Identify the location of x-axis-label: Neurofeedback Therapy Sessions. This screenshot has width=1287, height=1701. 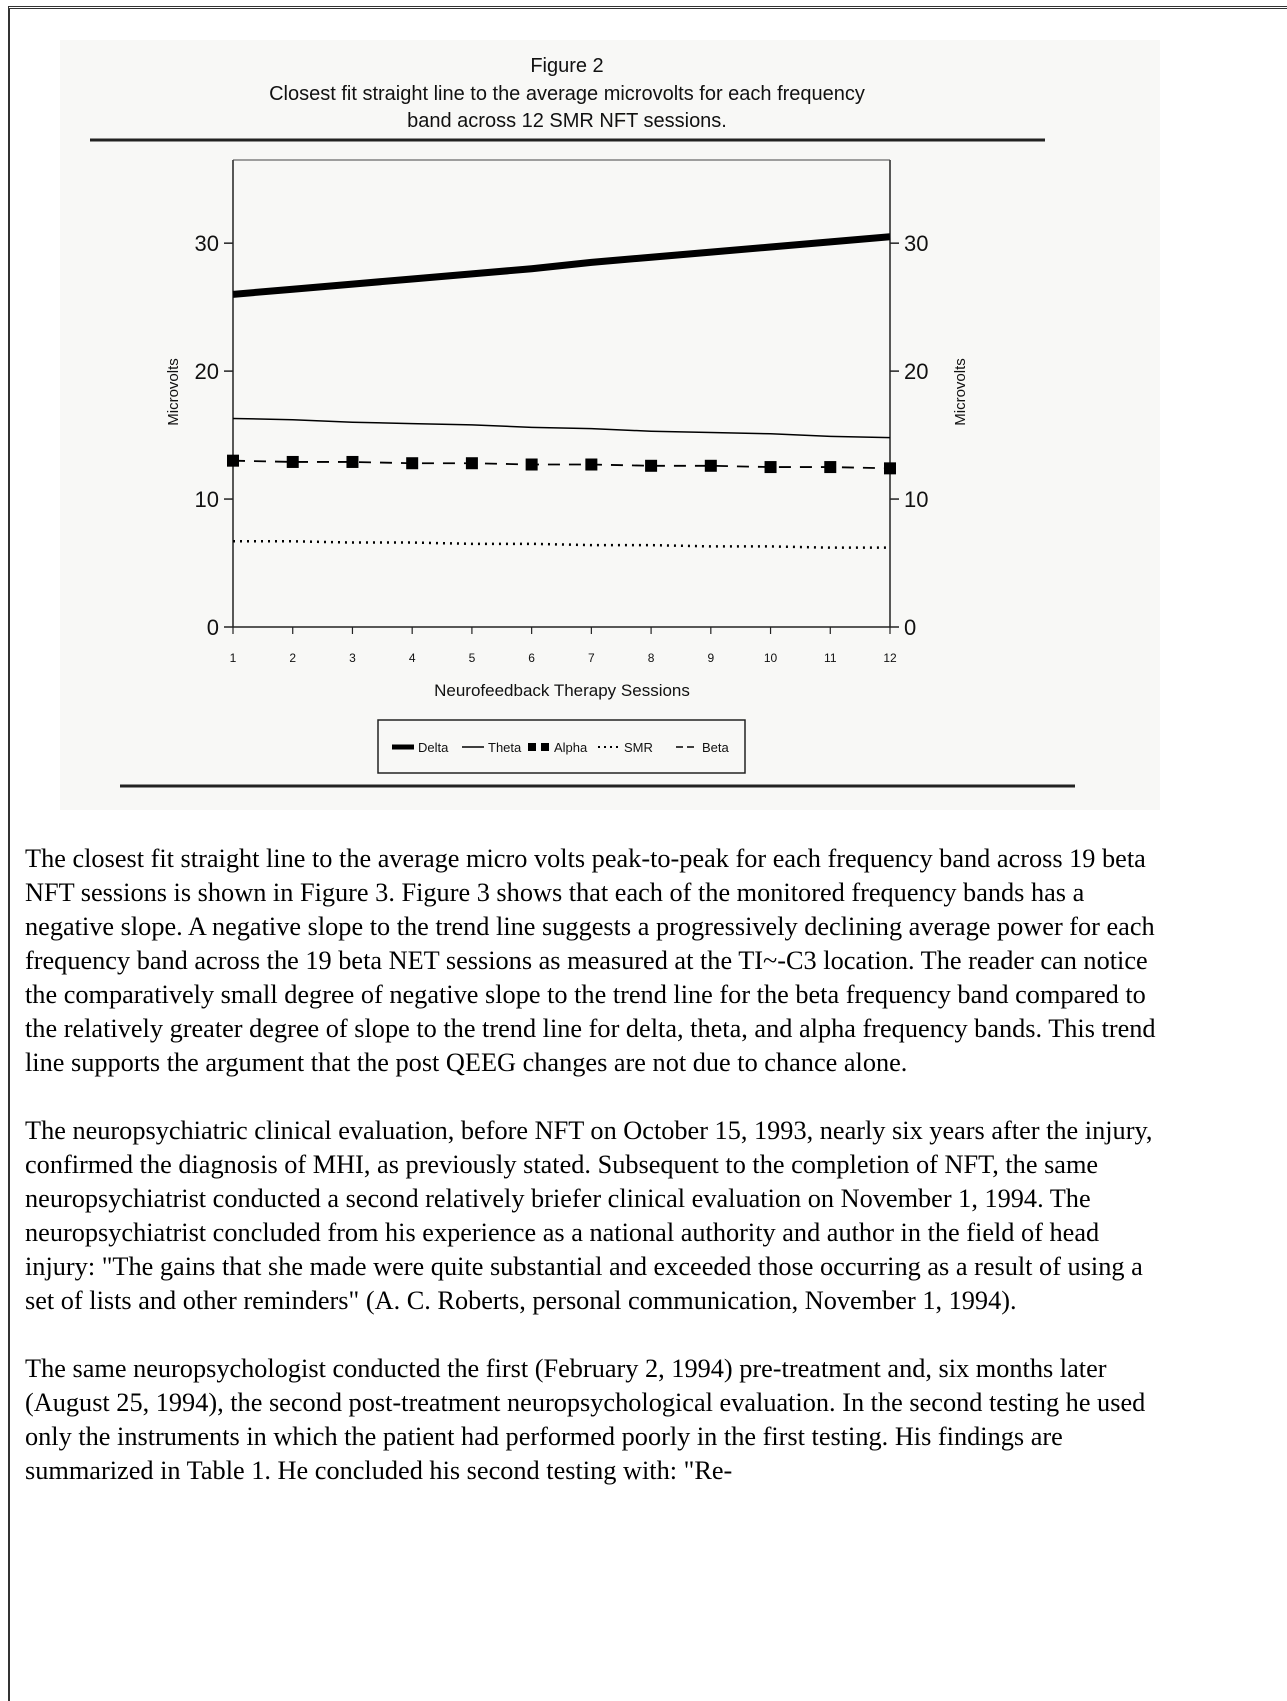
(562, 690).